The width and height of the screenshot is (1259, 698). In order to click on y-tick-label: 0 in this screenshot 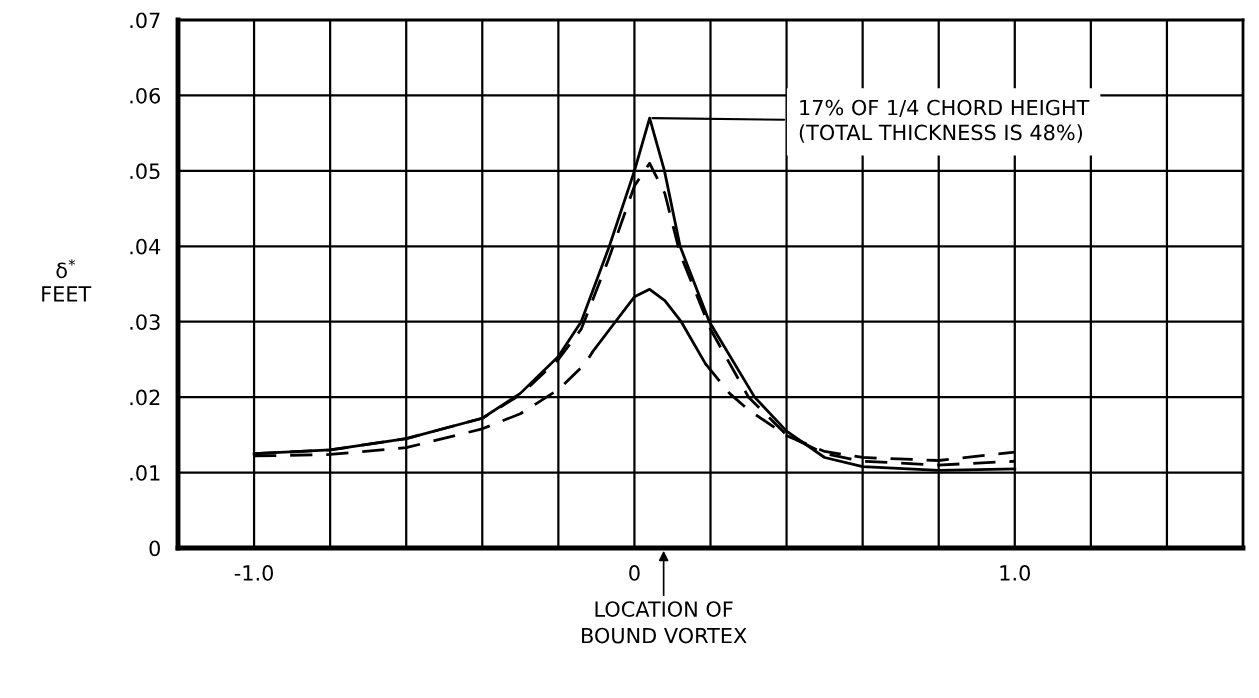, I will do `click(154, 548)`.